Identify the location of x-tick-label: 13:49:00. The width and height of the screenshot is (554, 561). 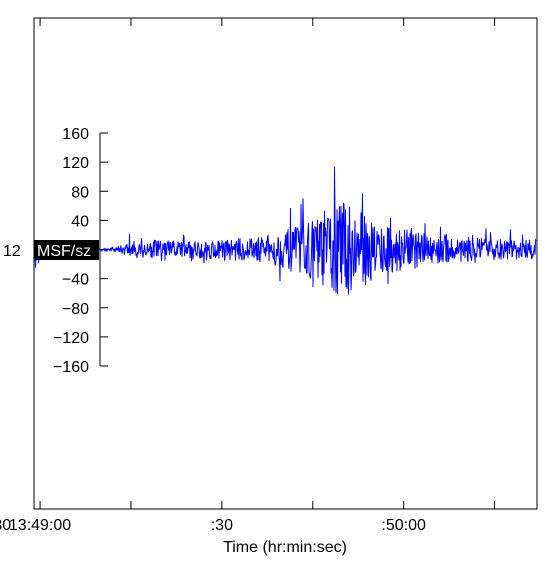
(40, 525).